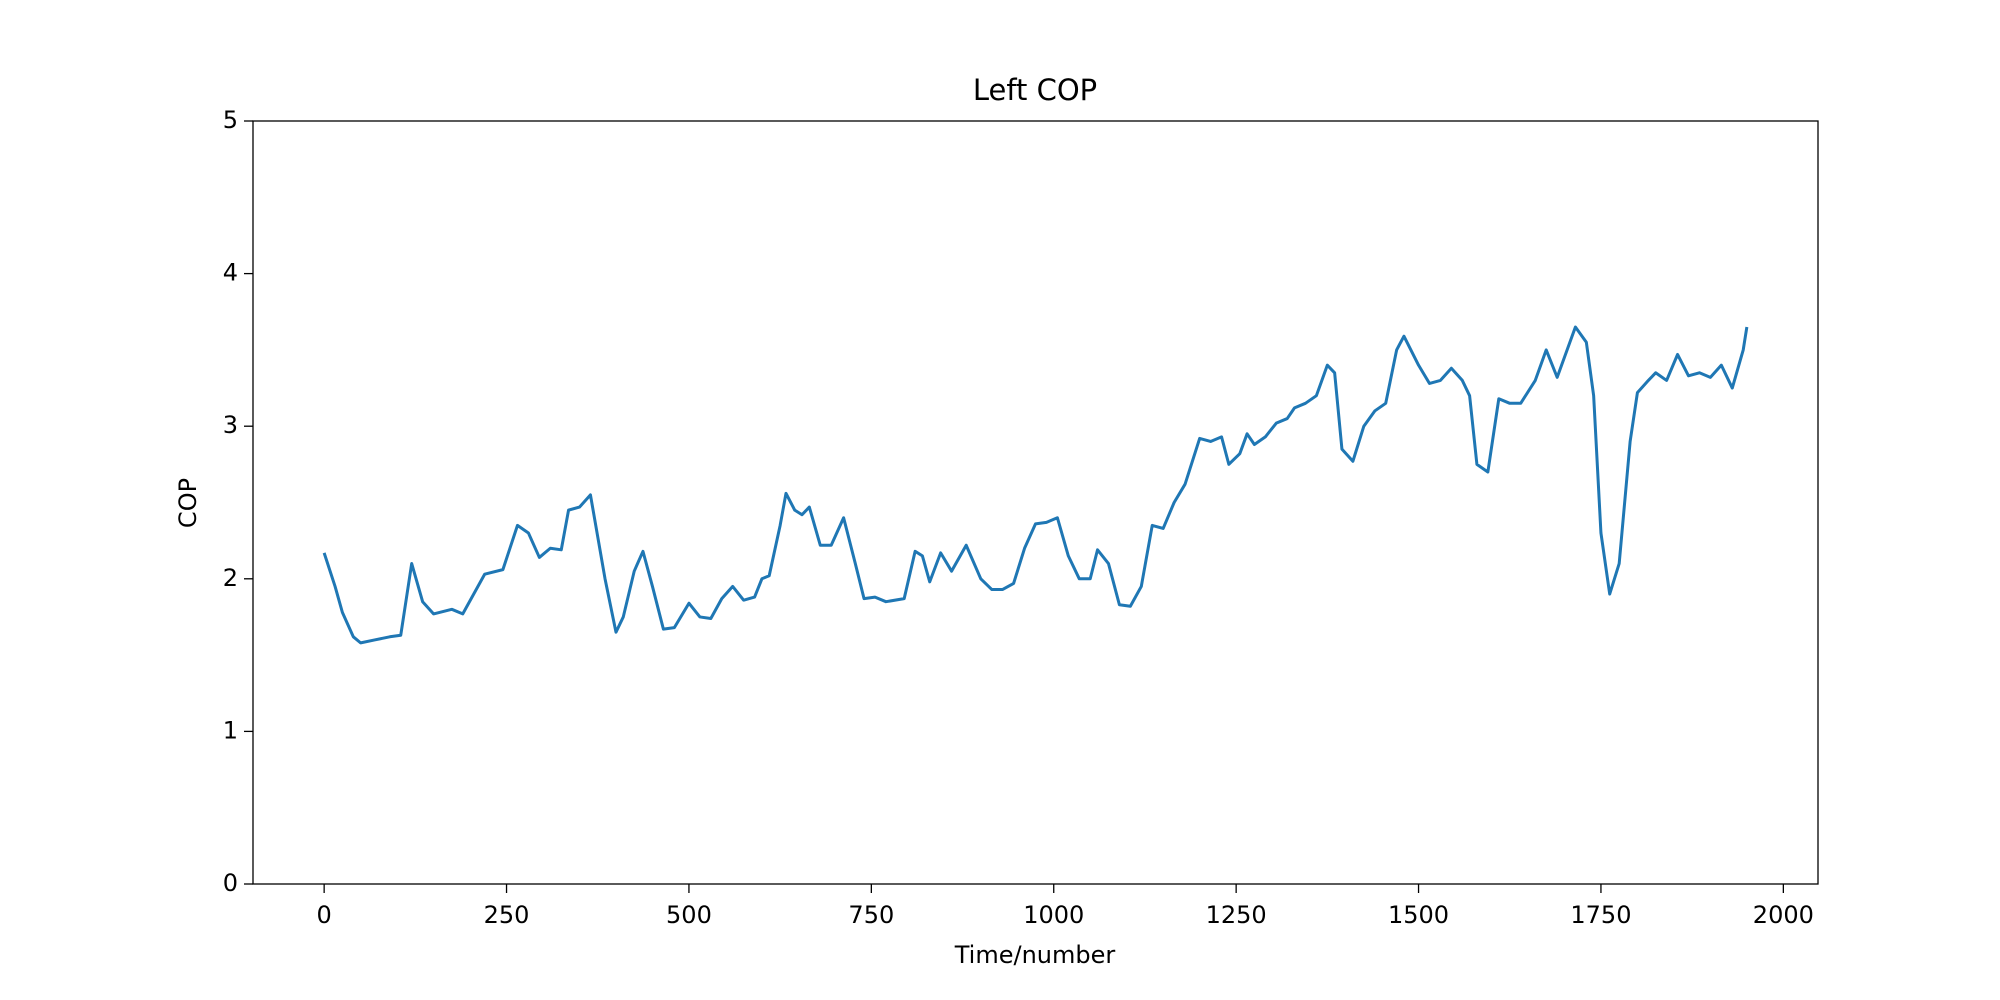 This screenshot has height=1000, width=2000. What do you see at coordinates (1053, 915) in the screenshot?
I see `x-tick-label: 1000` at bounding box center [1053, 915].